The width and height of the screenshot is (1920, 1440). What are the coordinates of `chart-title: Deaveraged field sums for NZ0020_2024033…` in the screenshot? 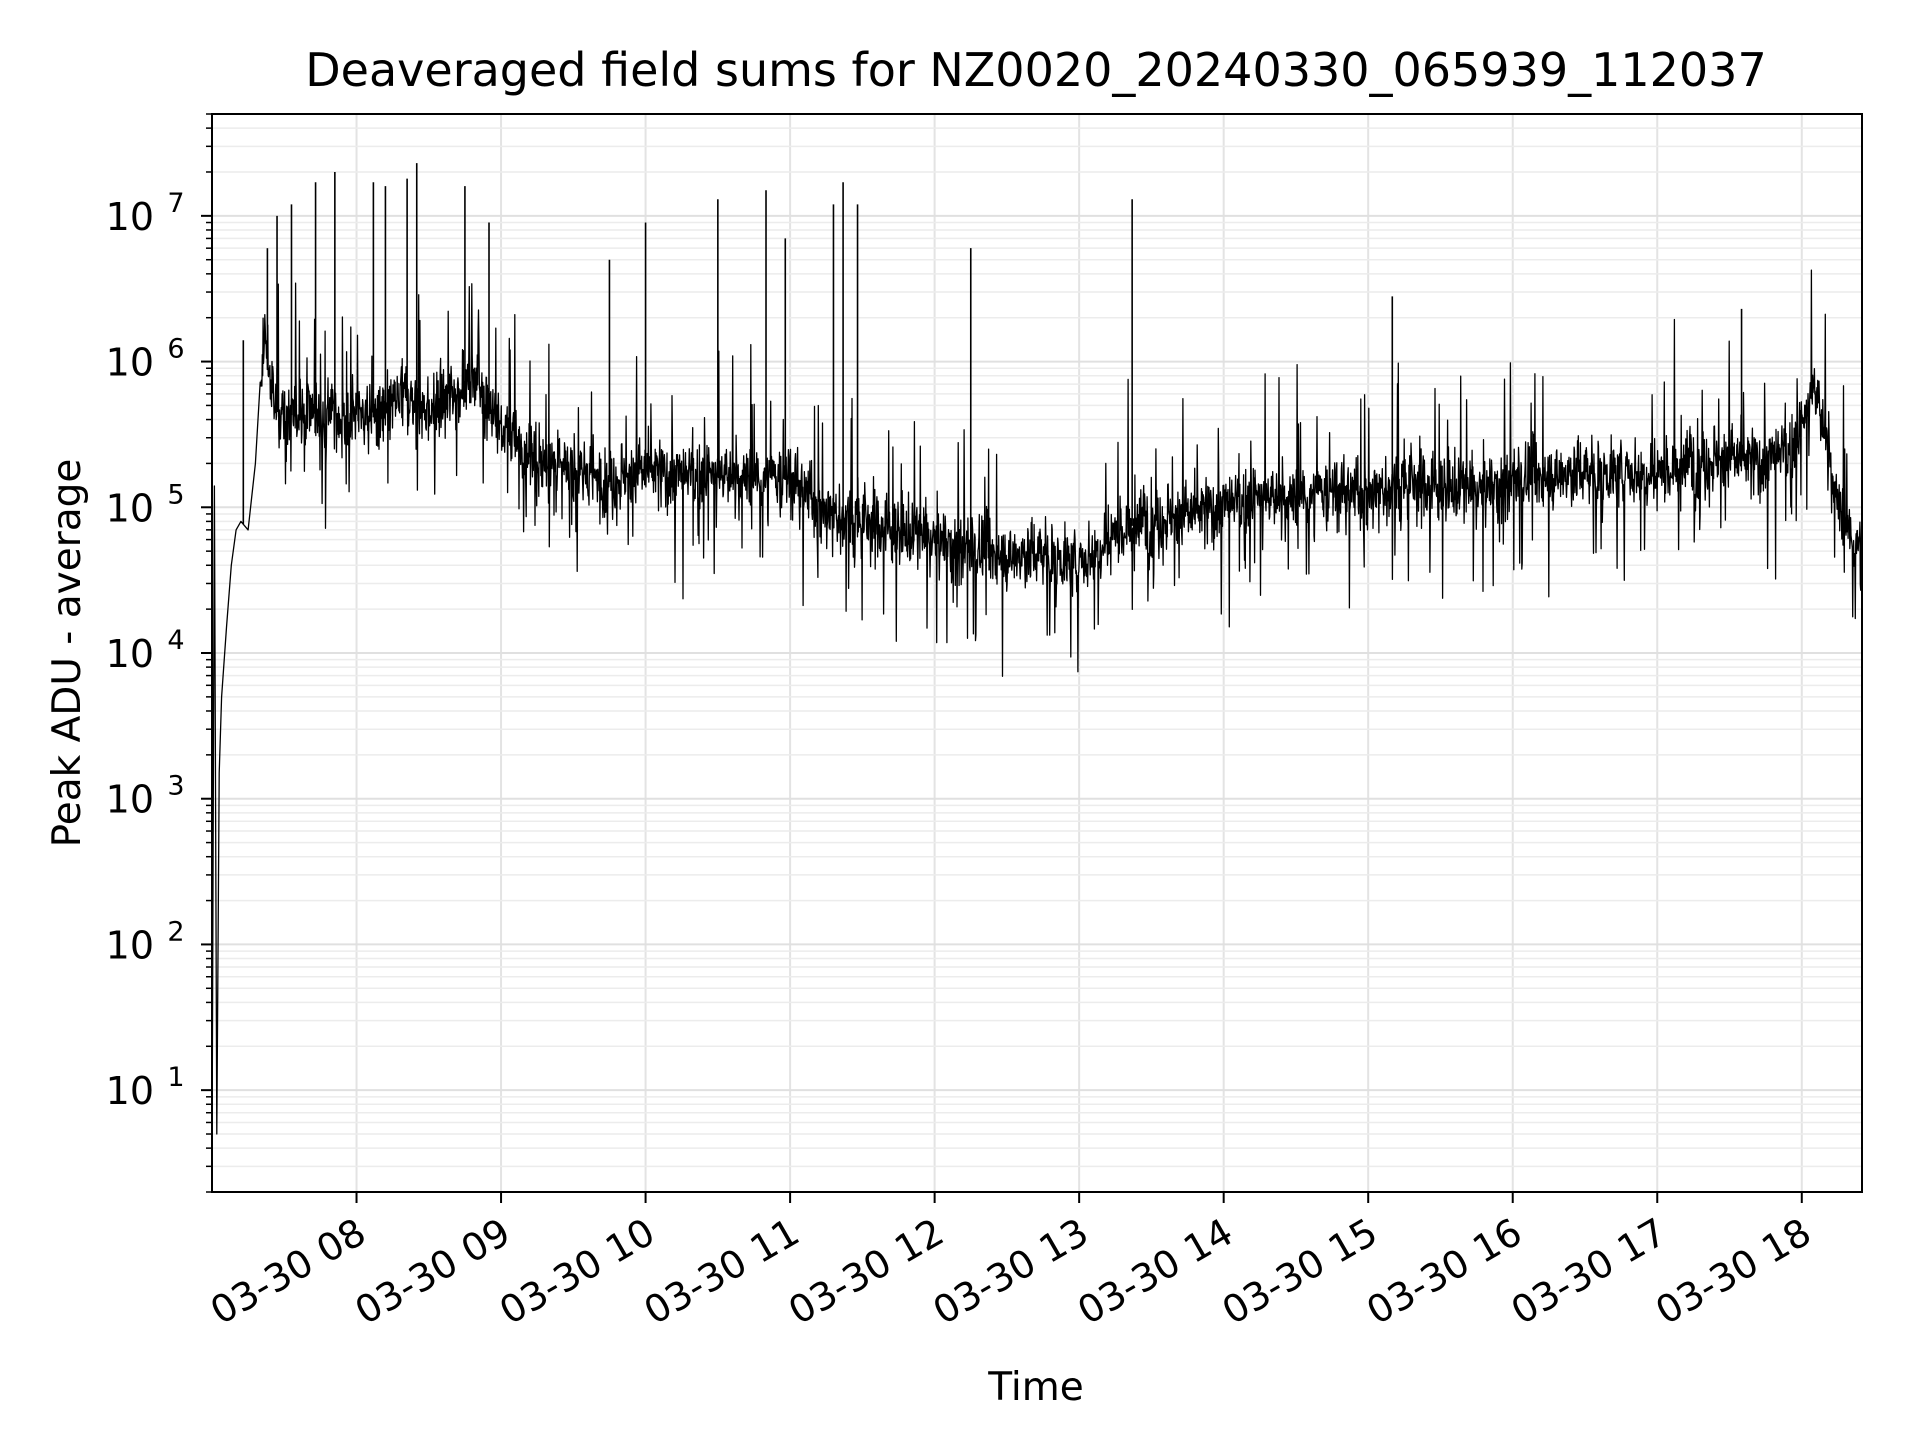 It's located at (1035, 70).